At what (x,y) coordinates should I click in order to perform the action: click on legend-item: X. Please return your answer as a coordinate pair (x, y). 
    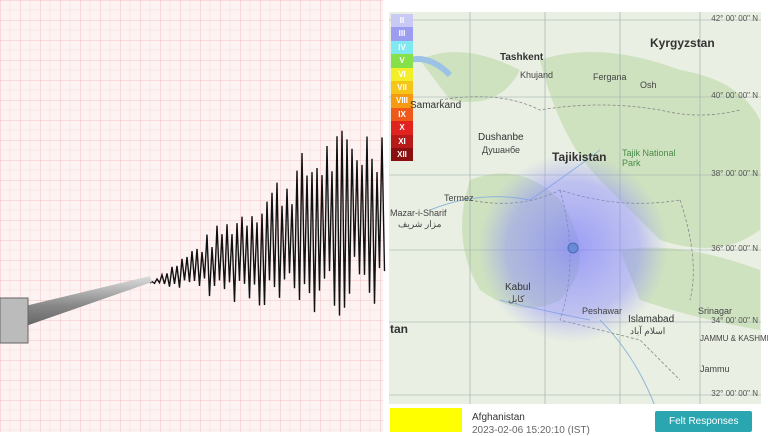
    Looking at the image, I should click on (402, 128).